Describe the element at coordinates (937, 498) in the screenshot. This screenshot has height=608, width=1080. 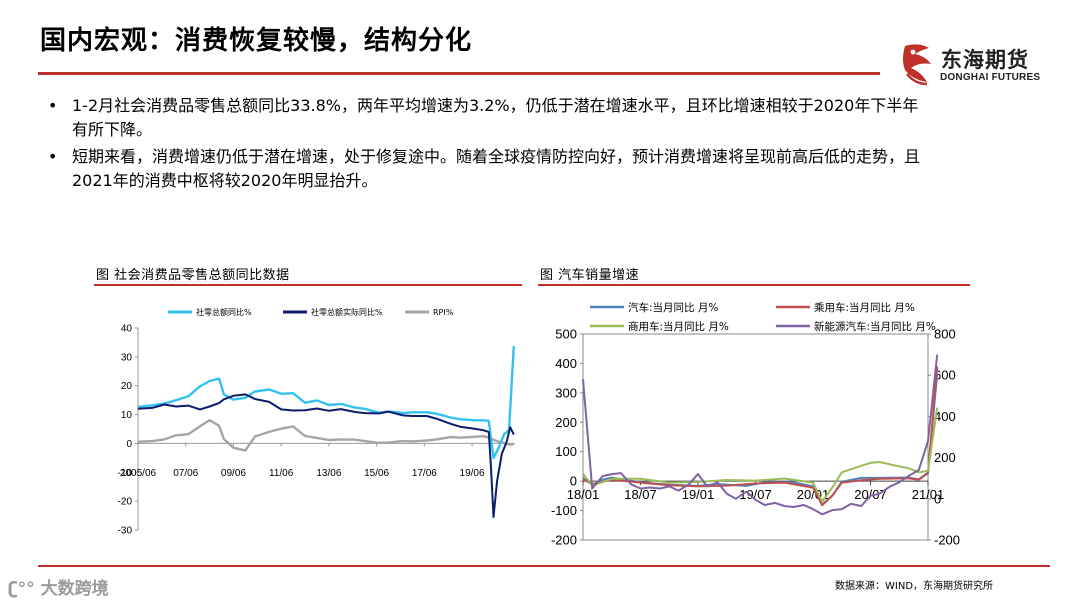
I see `y2-tick-label: 0` at that location.